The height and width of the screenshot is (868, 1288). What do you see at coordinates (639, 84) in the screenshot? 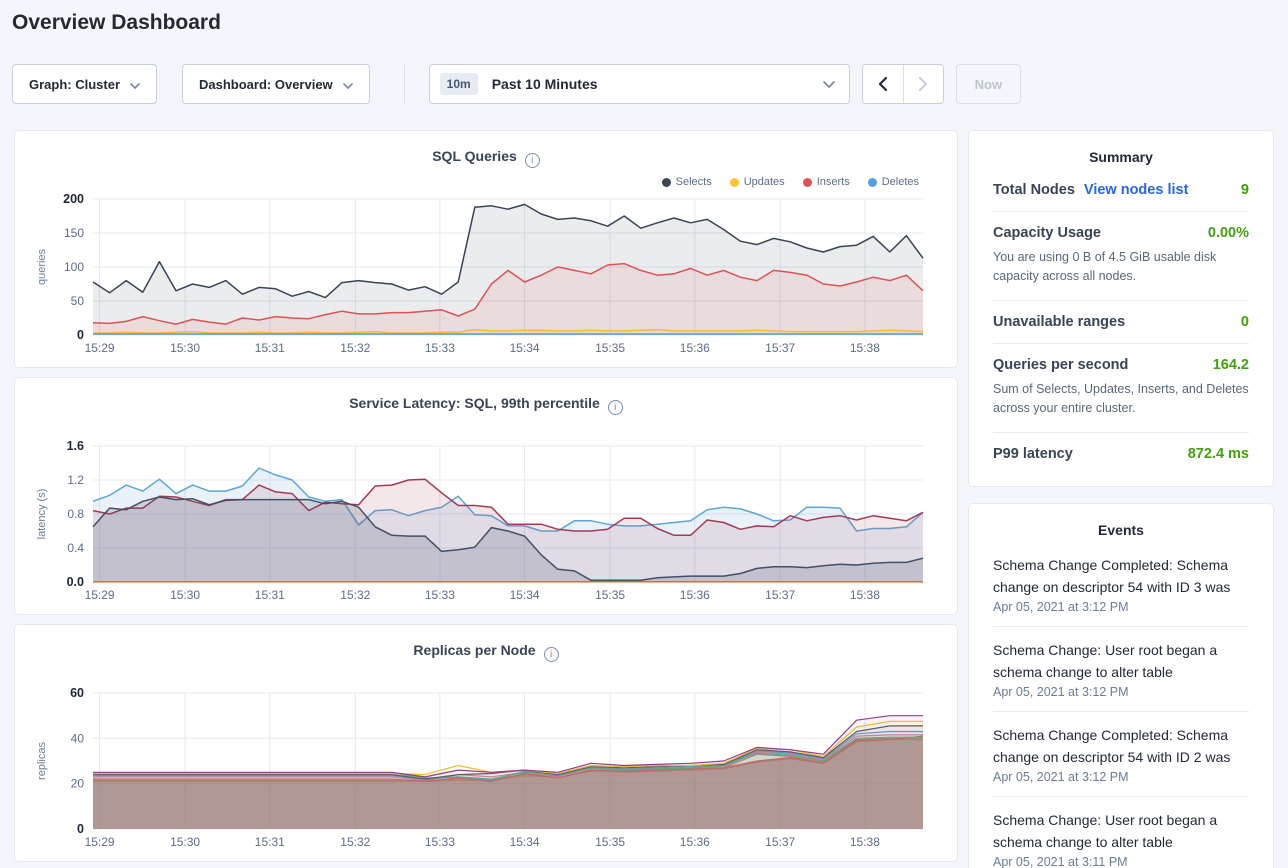
I see `time-range-select: 10m Past 10 Minutes` at bounding box center [639, 84].